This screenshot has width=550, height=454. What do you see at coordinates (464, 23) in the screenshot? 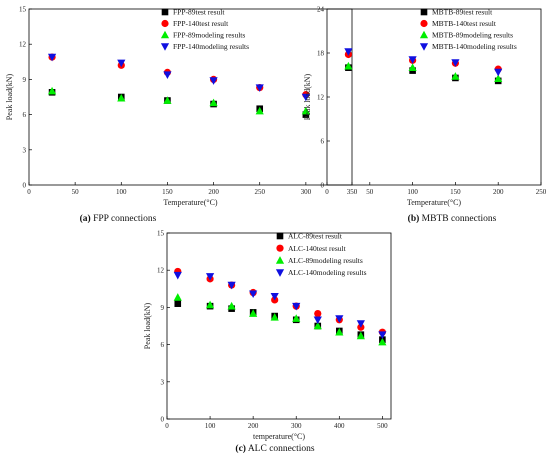
I see `legend-label: MBTB-140test result` at bounding box center [464, 23].